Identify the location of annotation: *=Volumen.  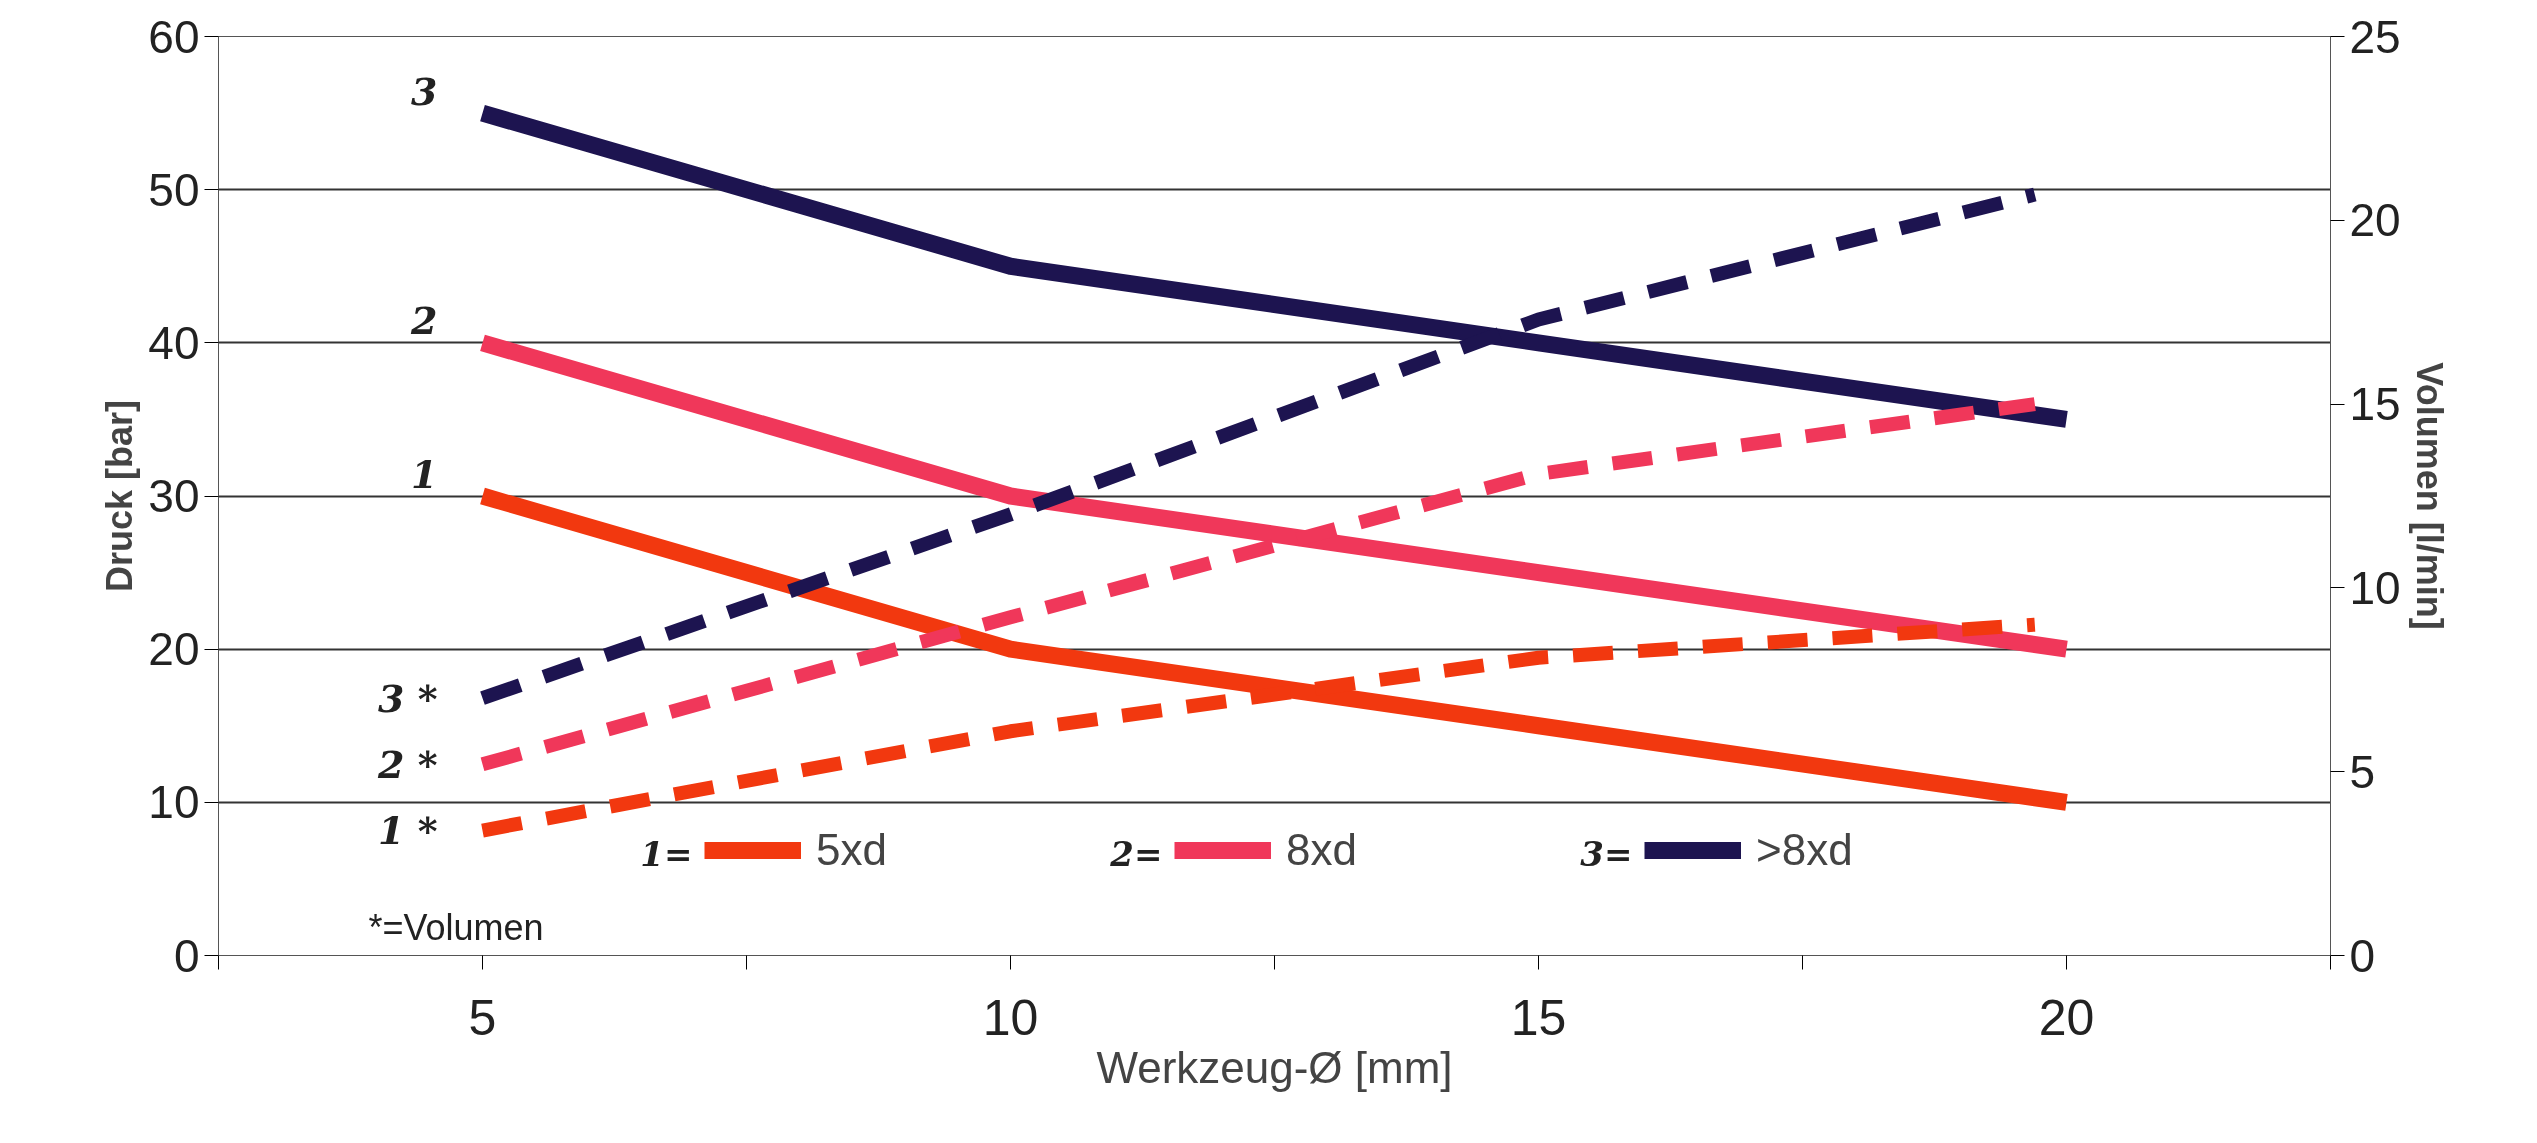
(456, 927).